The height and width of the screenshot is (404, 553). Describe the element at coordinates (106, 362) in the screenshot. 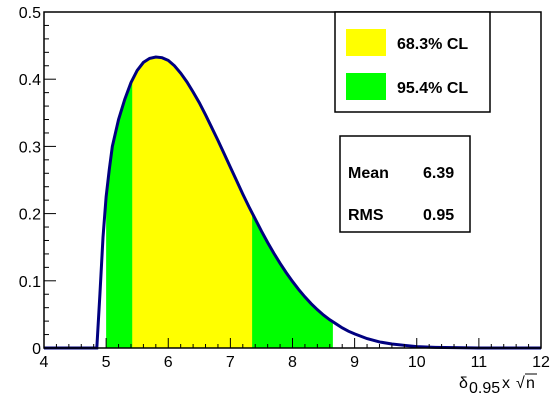

I see `x-tick-label-1: 5` at that location.